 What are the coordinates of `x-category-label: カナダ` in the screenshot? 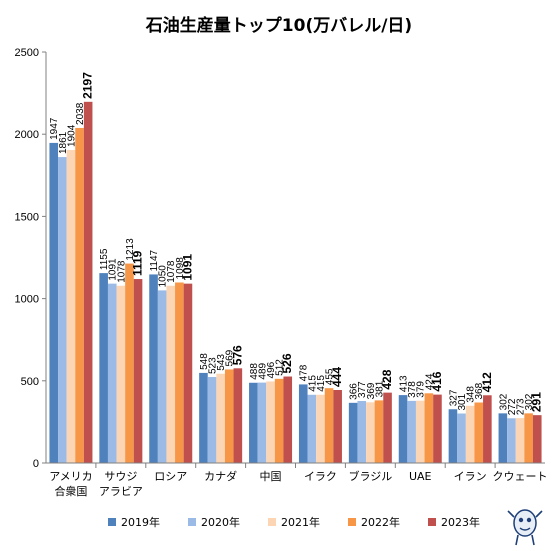 It's located at (220, 476).